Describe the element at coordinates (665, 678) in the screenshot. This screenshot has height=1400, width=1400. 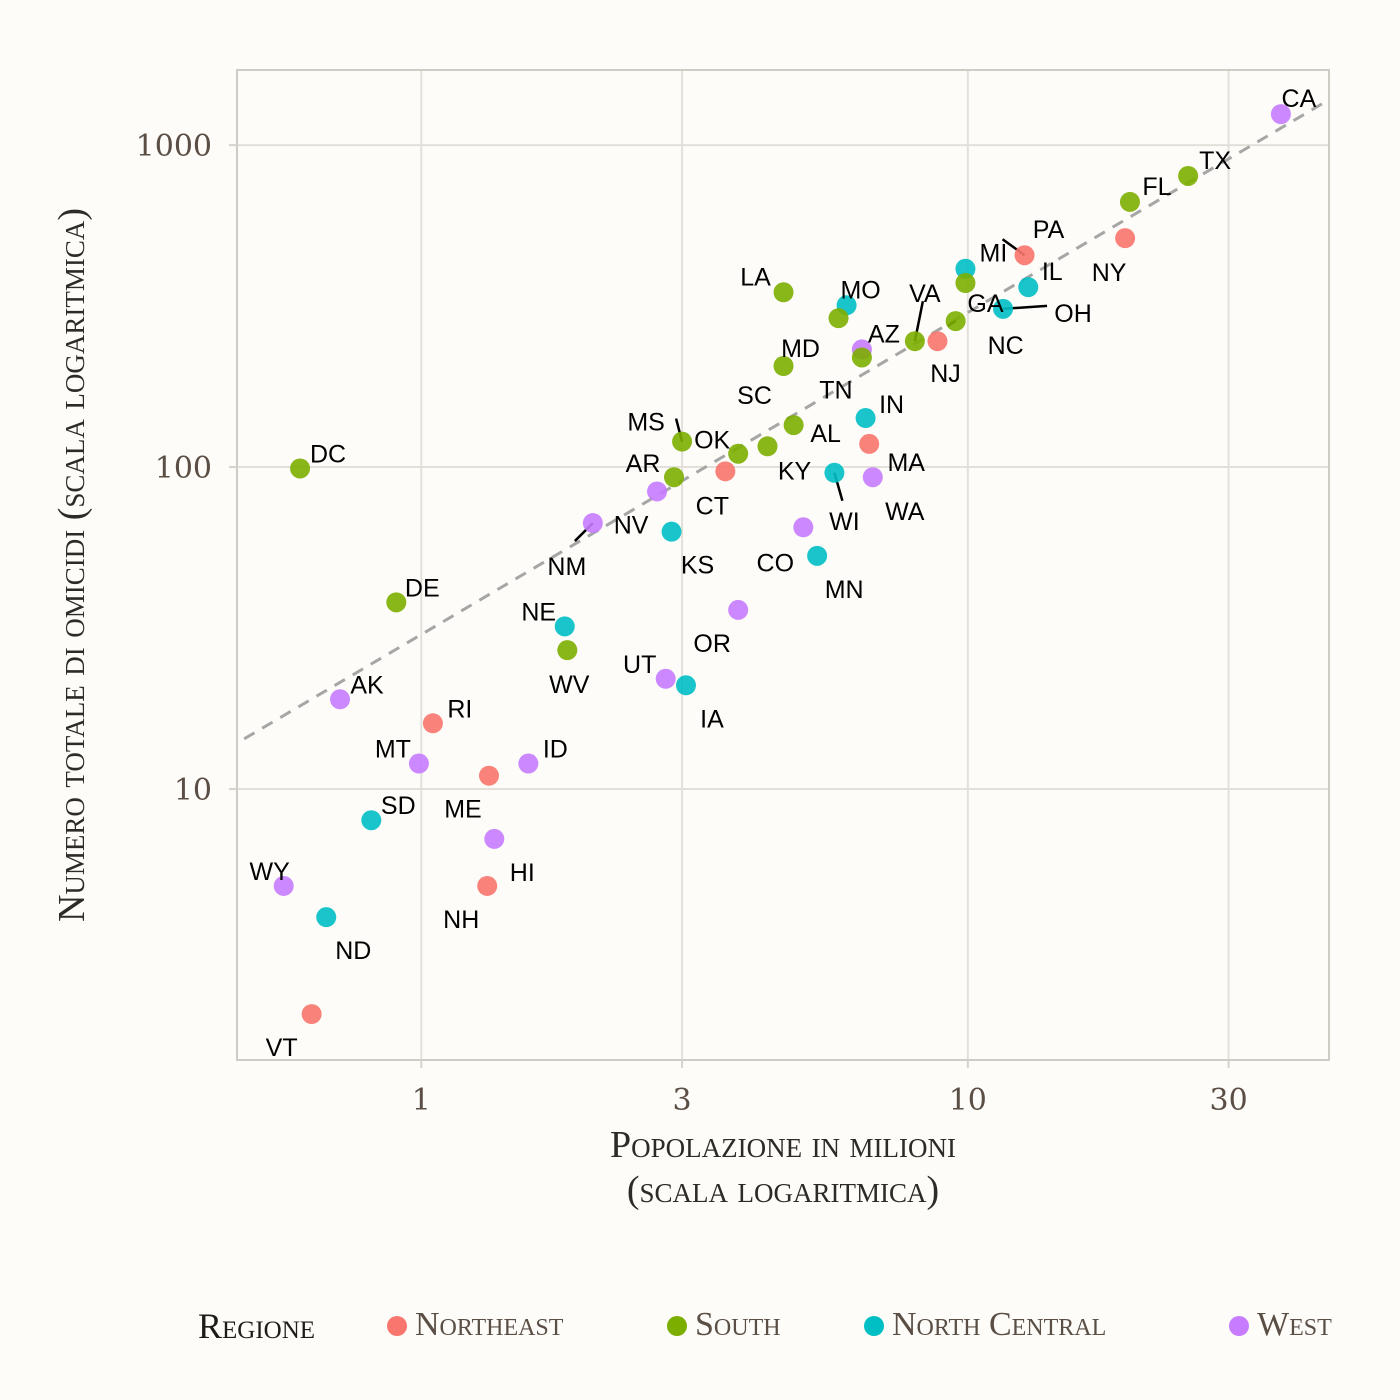
I see `data-point-ut` at that location.